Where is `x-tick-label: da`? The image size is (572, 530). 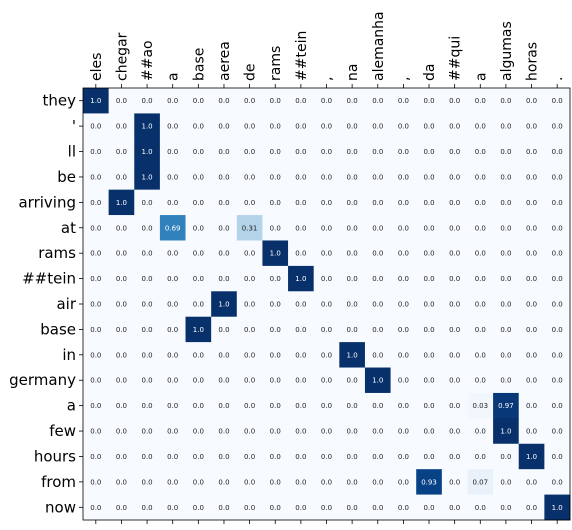
x-tick-label: da is located at coordinates (430, 72).